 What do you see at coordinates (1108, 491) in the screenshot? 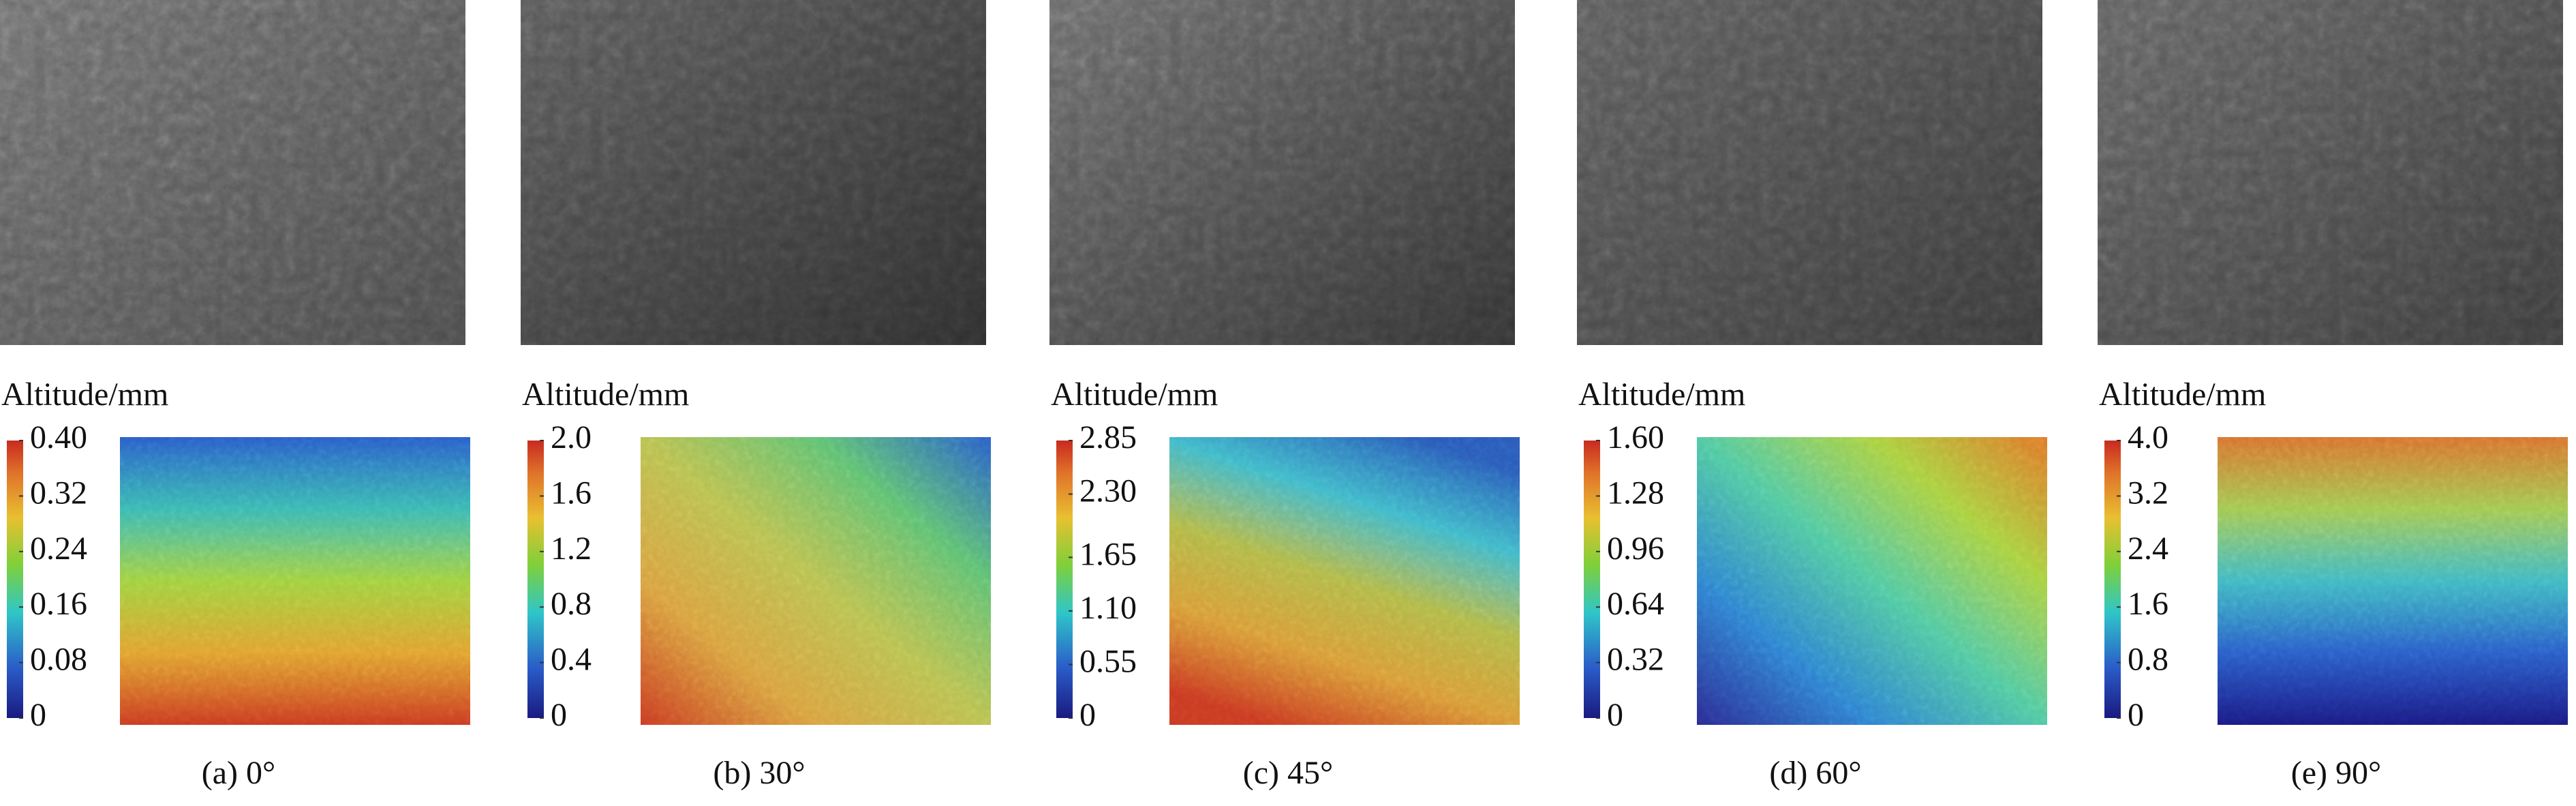
I see `colorbar-tick-label: 2.30` at bounding box center [1108, 491].